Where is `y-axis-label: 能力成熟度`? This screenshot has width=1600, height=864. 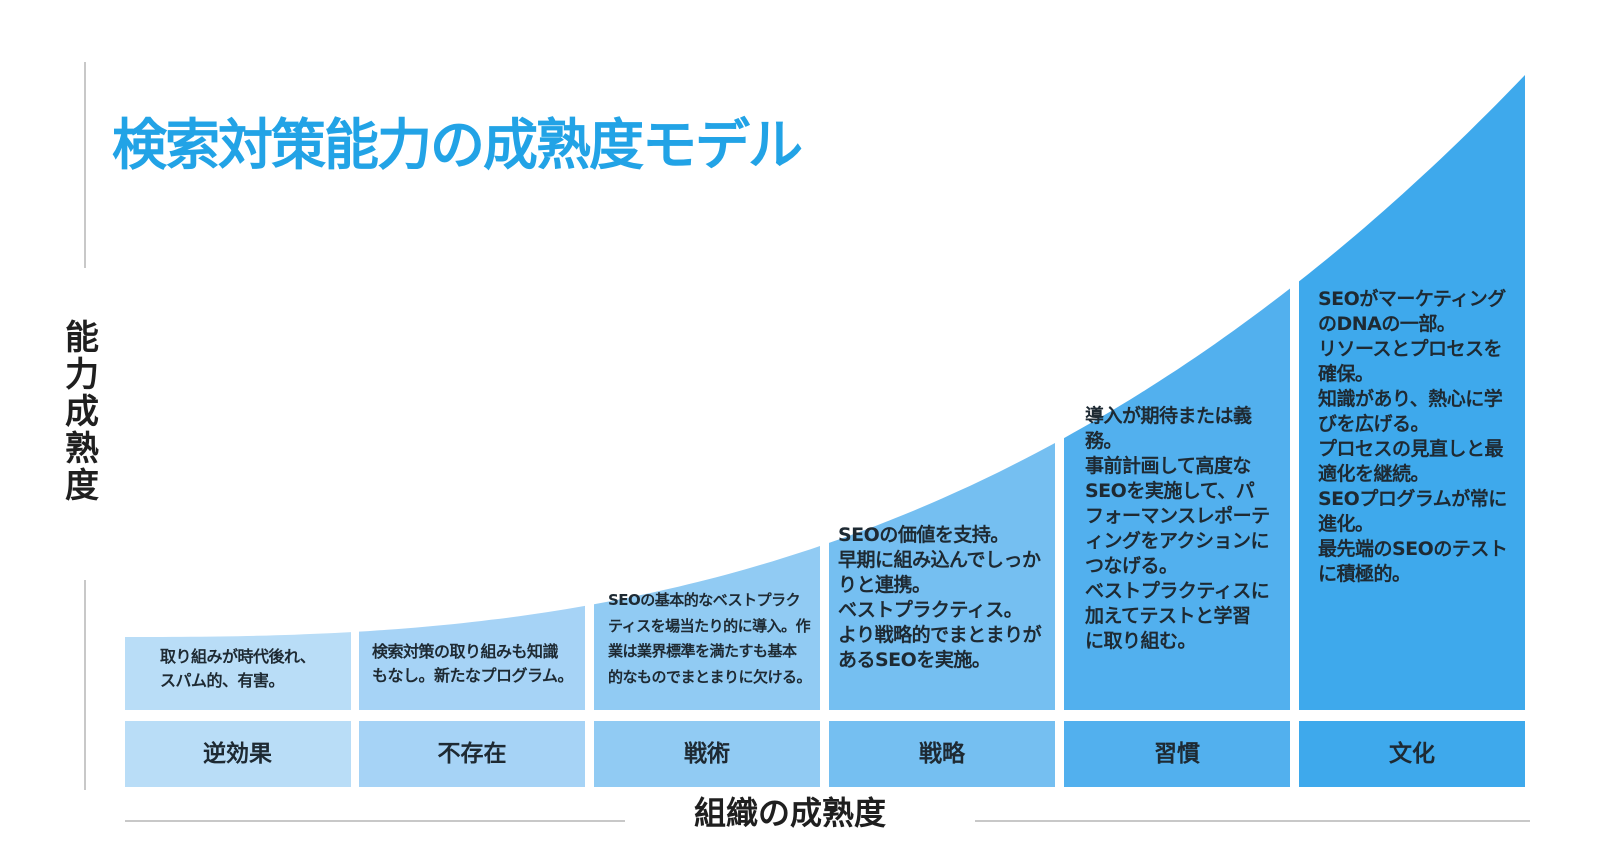
y-axis-label: 能力成熟度 is located at coordinates (82, 412).